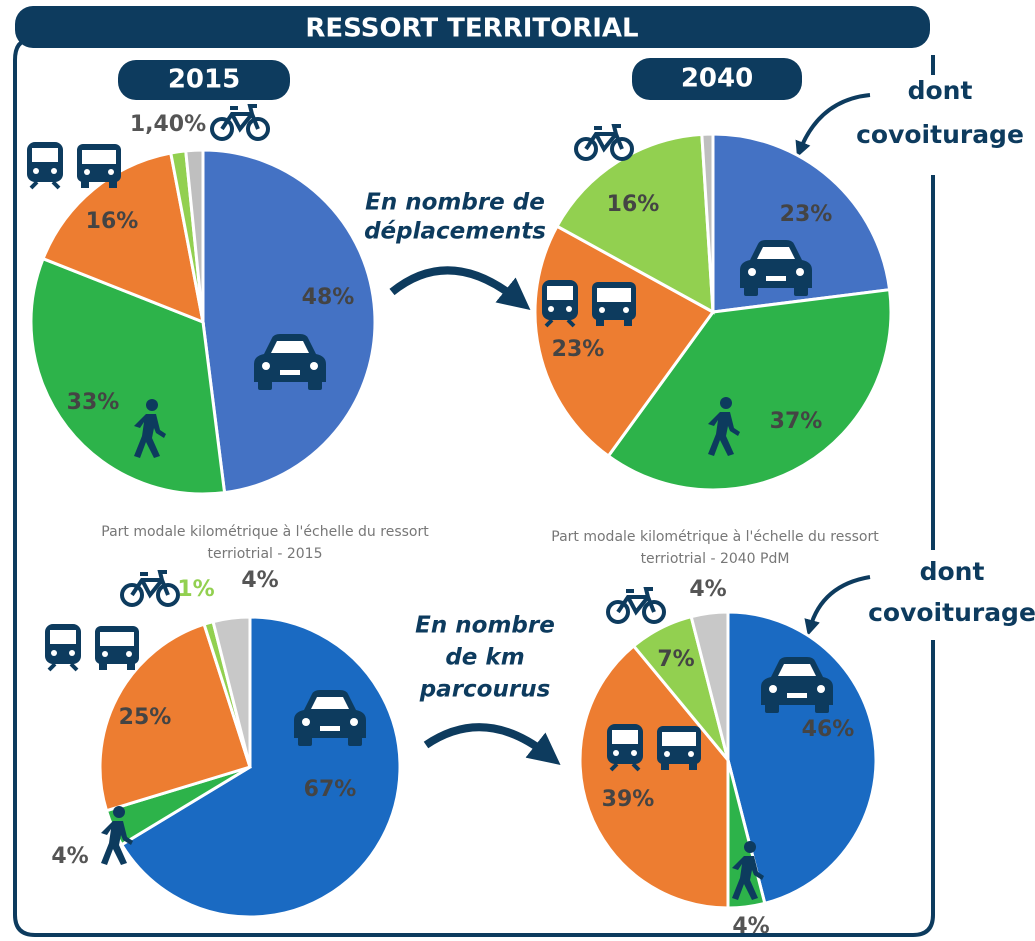  Describe the element at coordinates (628, 799) in the screenshot. I see `data-label: 39%` at that location.